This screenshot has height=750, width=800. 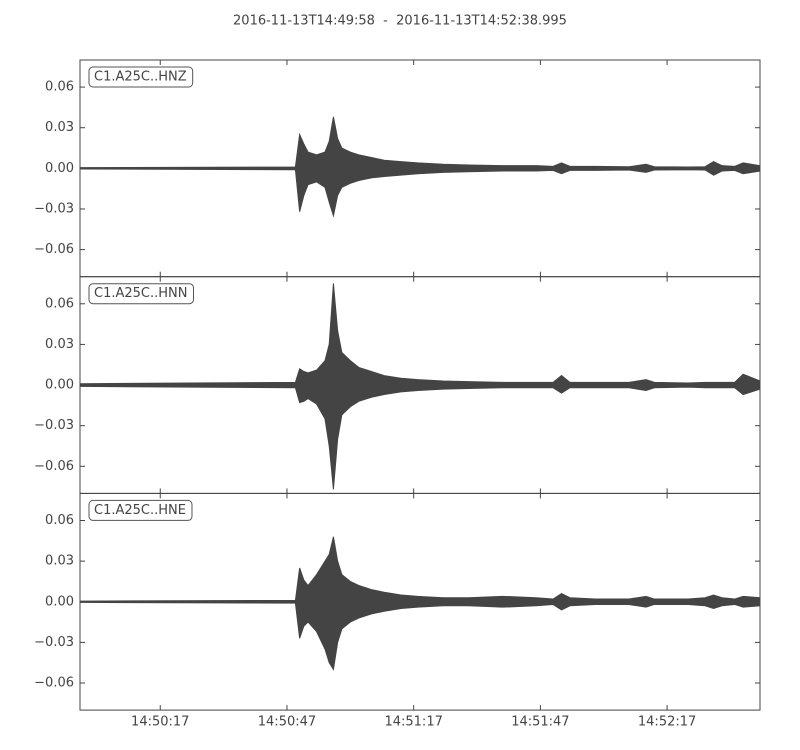 I want to click on x-tick-label: 14:50:17, so click(x=160, y=722).